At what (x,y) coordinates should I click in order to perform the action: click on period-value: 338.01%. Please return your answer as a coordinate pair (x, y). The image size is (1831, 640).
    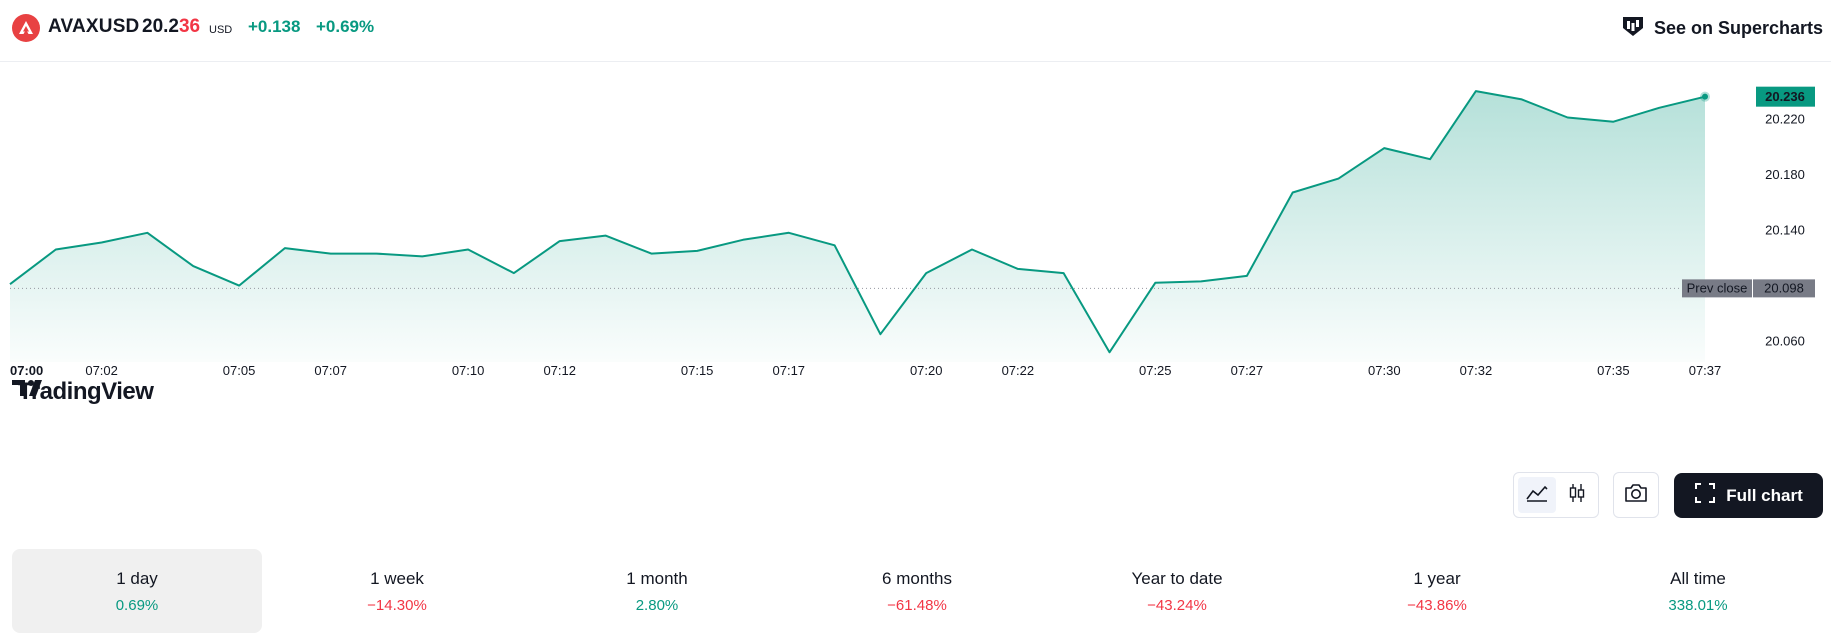
    Looking at the image, I should click on (1698, 605).